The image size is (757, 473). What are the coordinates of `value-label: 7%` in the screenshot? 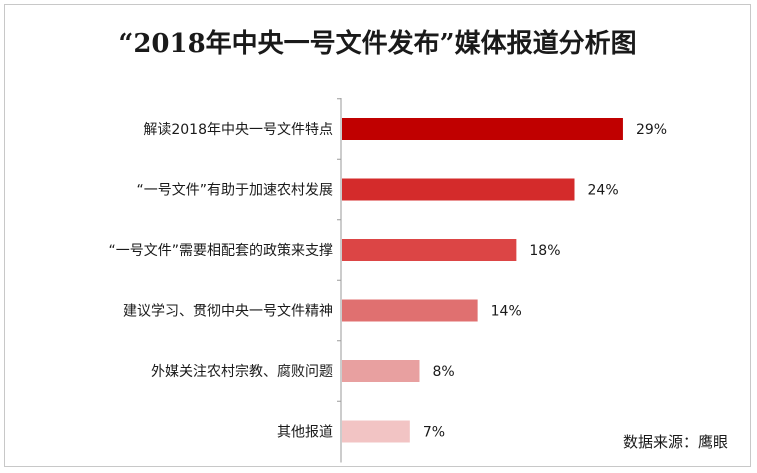 It's located at (434, 433).